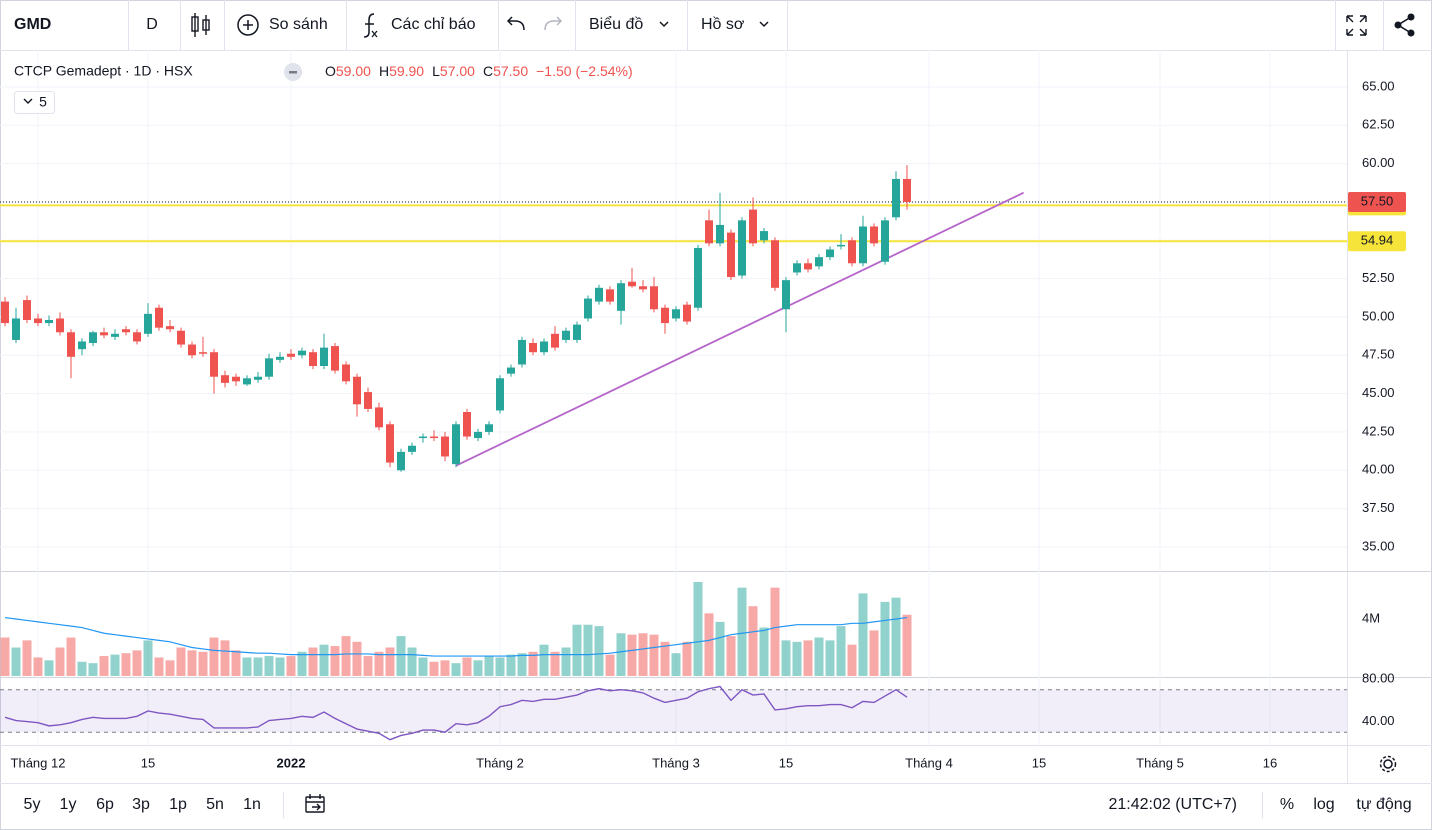 This screenshot has width=1432, height=830. Describe the element at coordinates (1378, 678) in the screenshot. I see `rsi-tick-label: 80.00` at that location.